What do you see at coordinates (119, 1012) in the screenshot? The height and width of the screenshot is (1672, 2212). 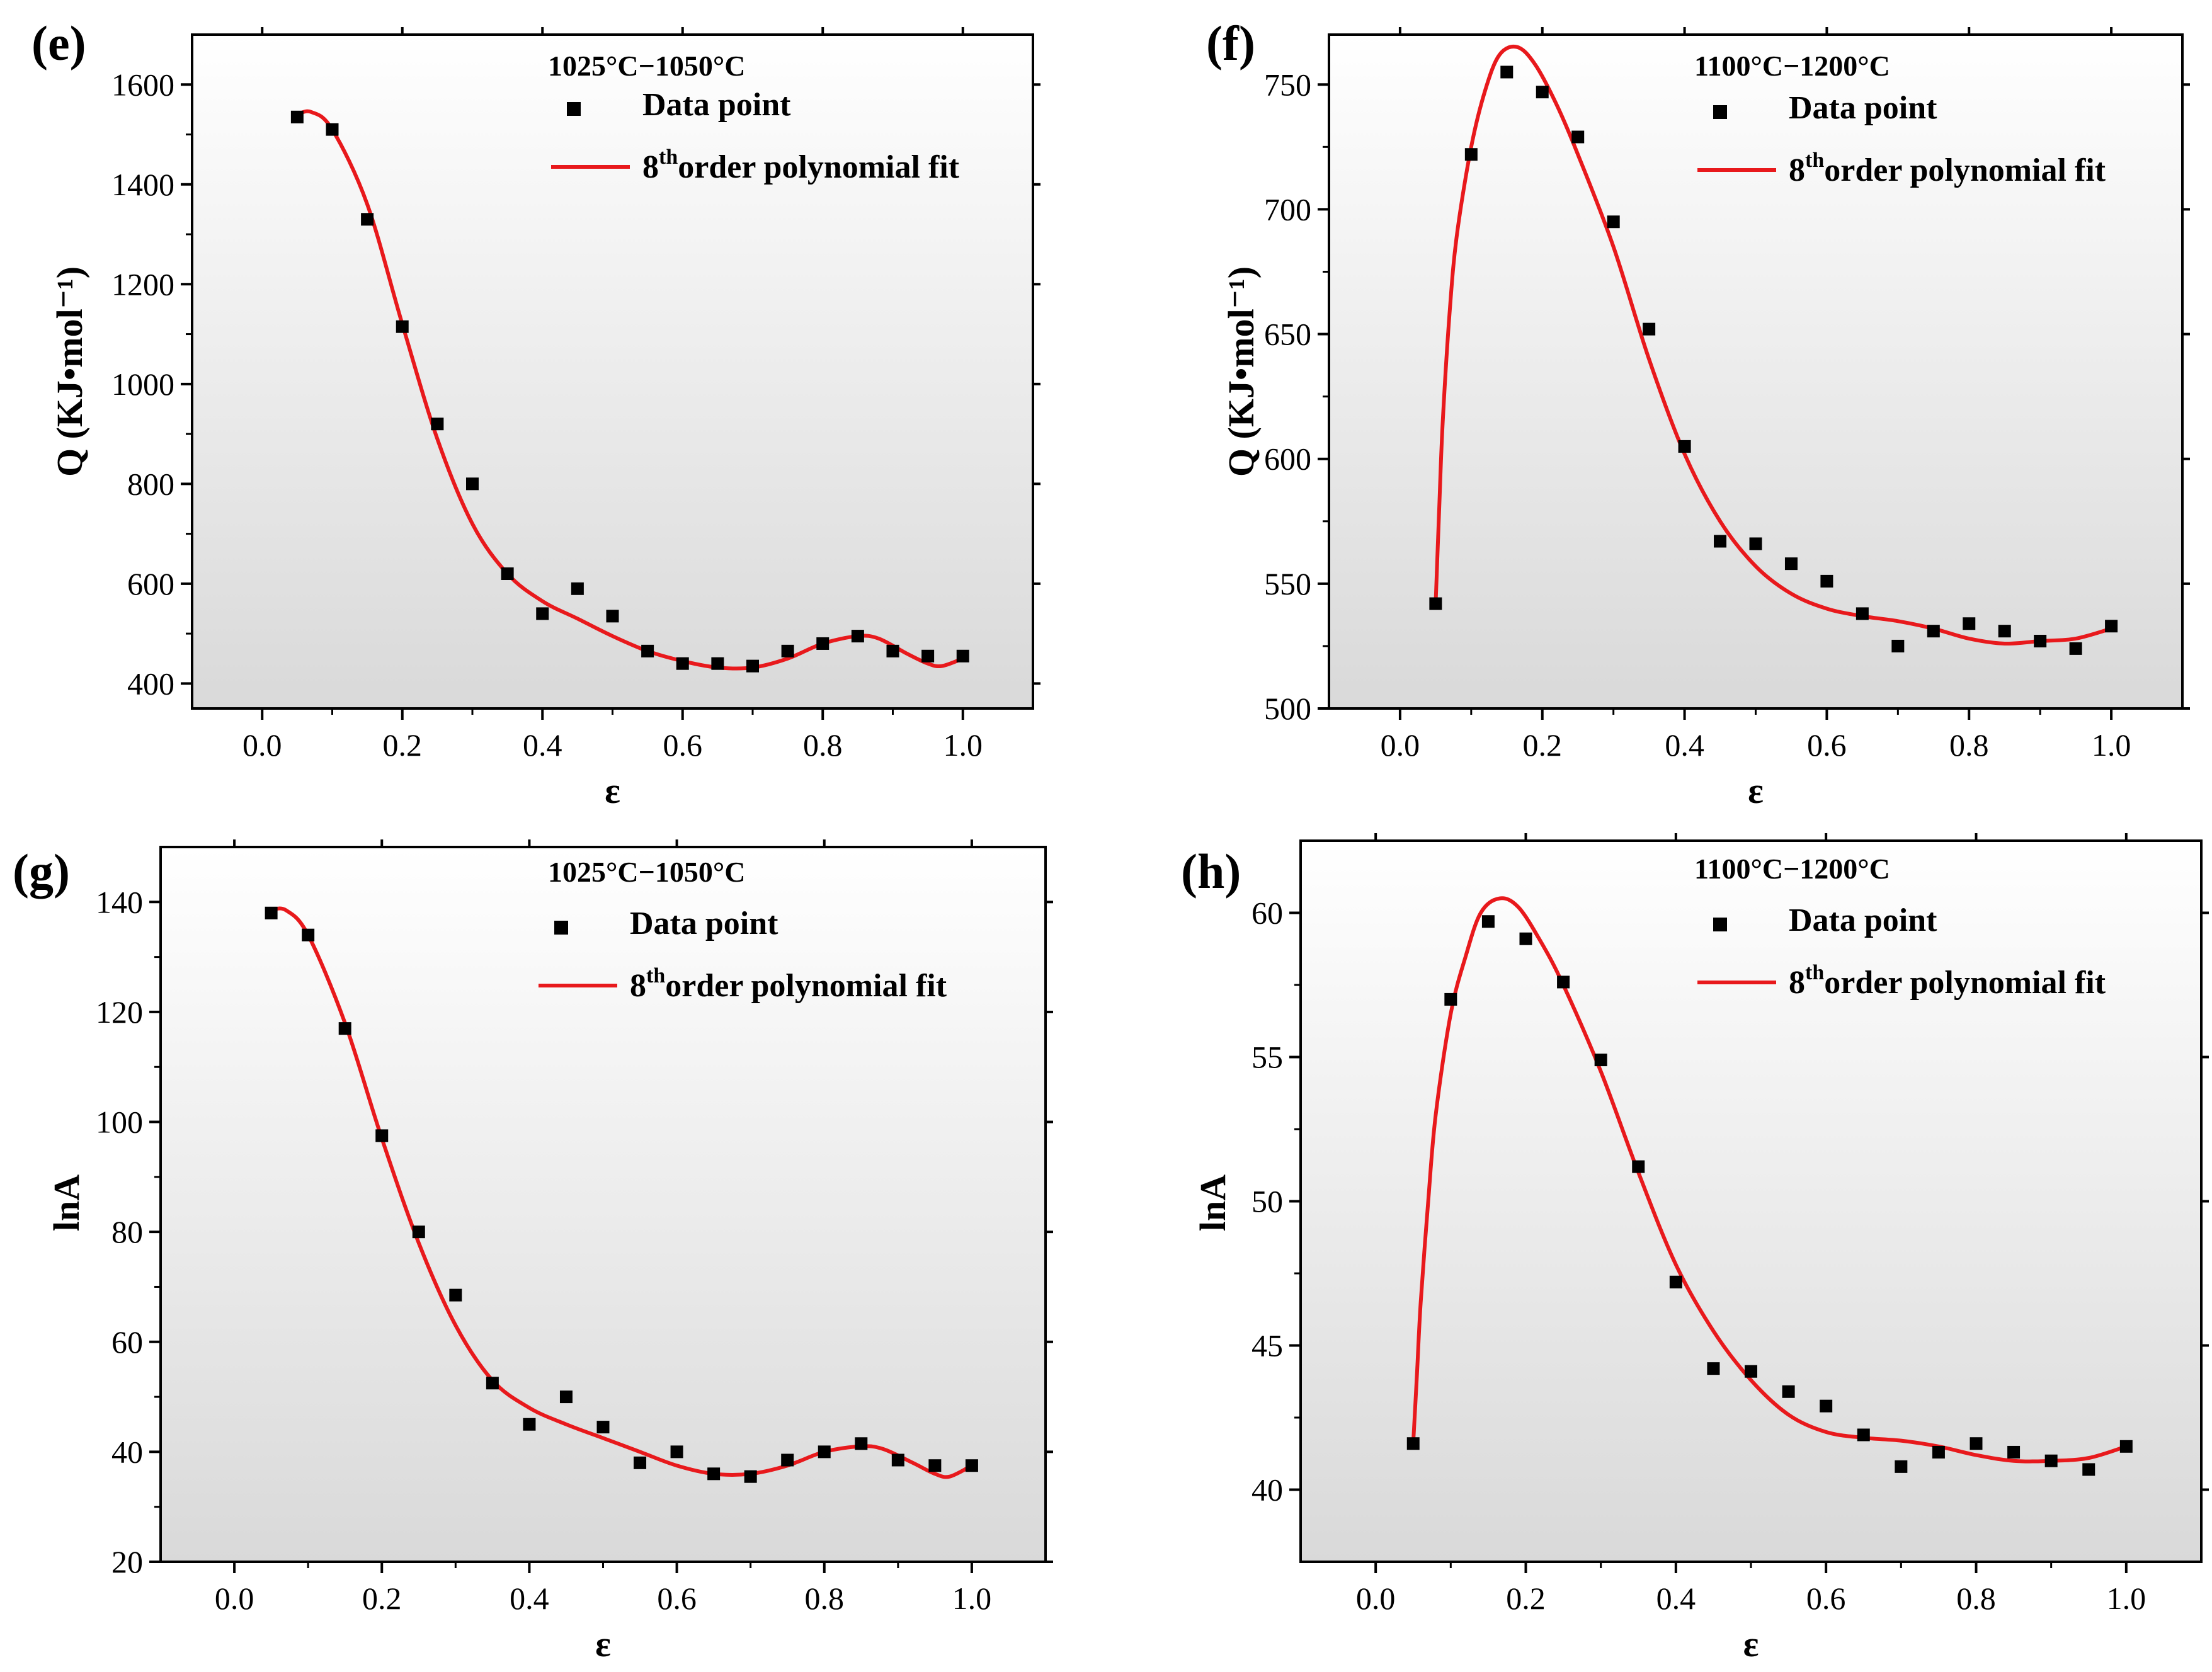 I see `y-tick-label: 120` at bounding box center [119, 1012].